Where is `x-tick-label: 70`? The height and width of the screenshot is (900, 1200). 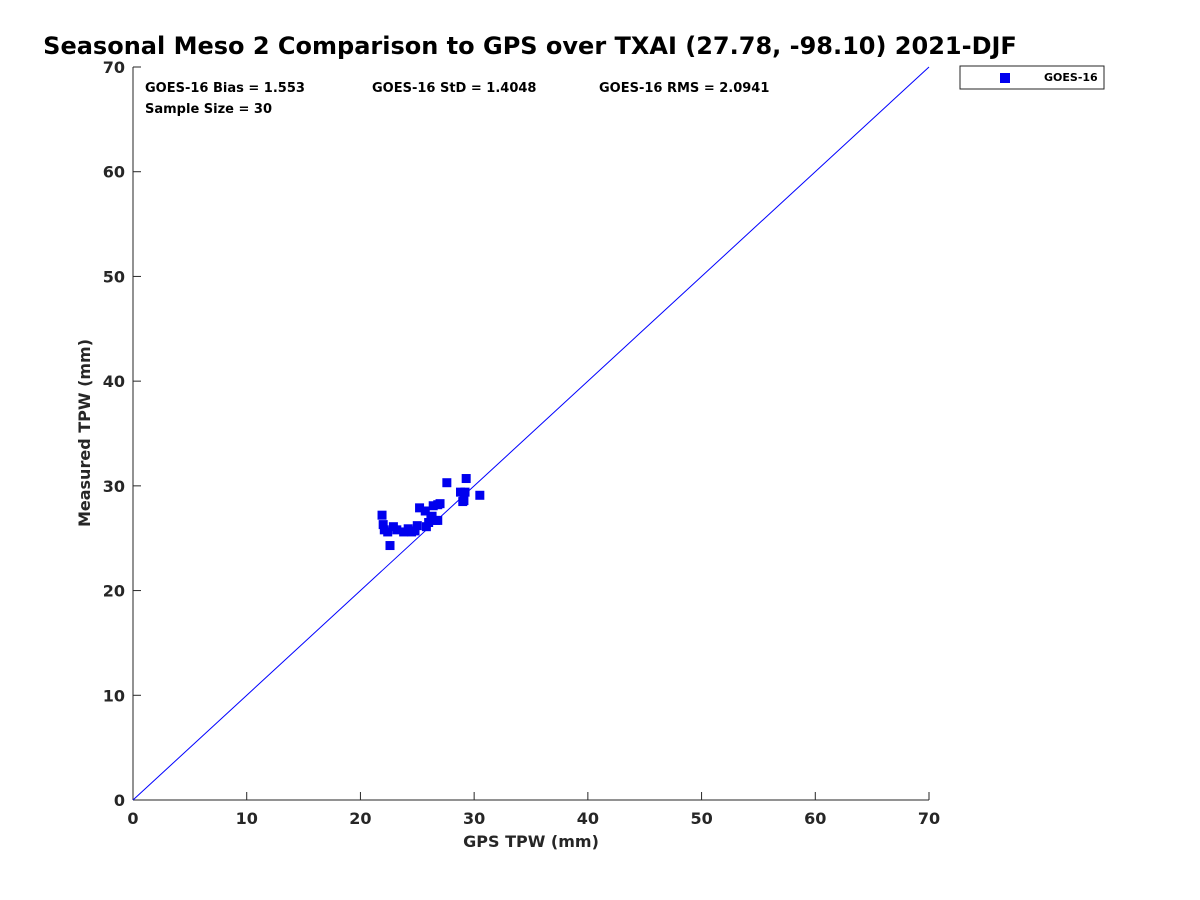
x-tick-label: 70 is located at coordinates (929, 818).